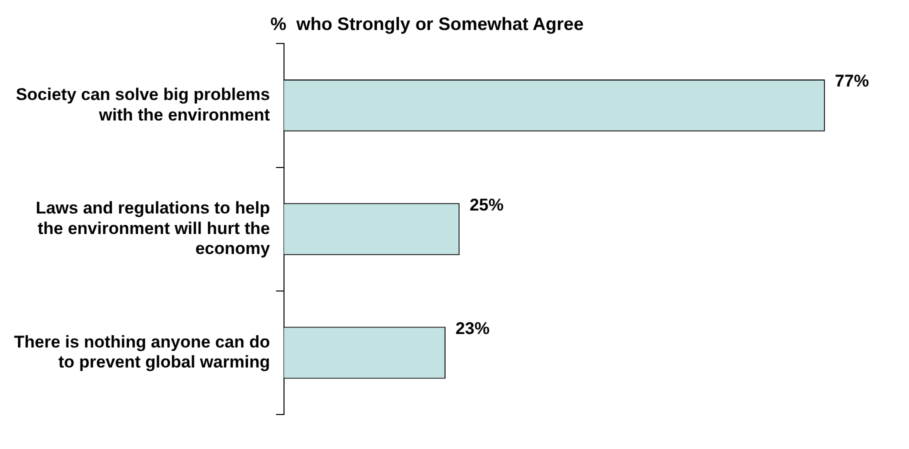 The height and width of the screenshot is (449, 909). I want to click on data-label: 25%, so click(487, 204).